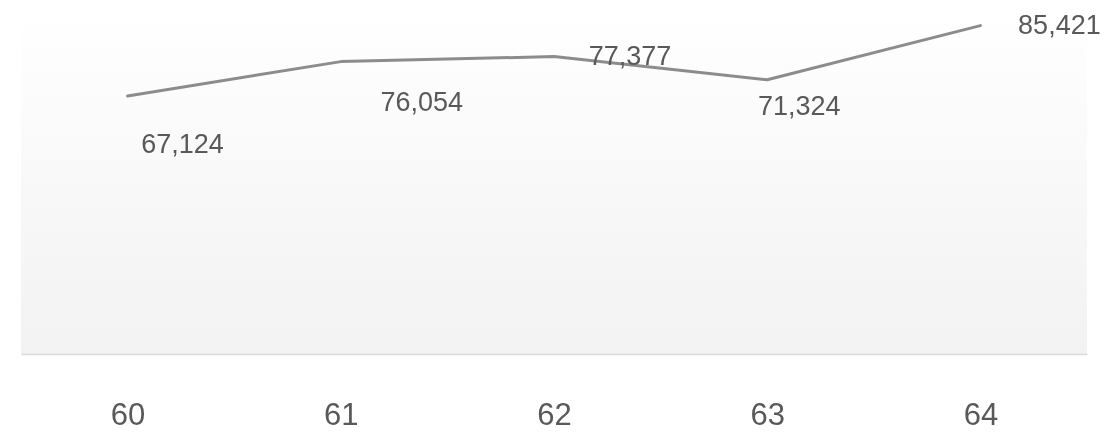 This screenshot has width=1104, height=436. Describe the element at coordinates (1059, 24) in the screenshot. I see `data-label: 85,421` at that location.